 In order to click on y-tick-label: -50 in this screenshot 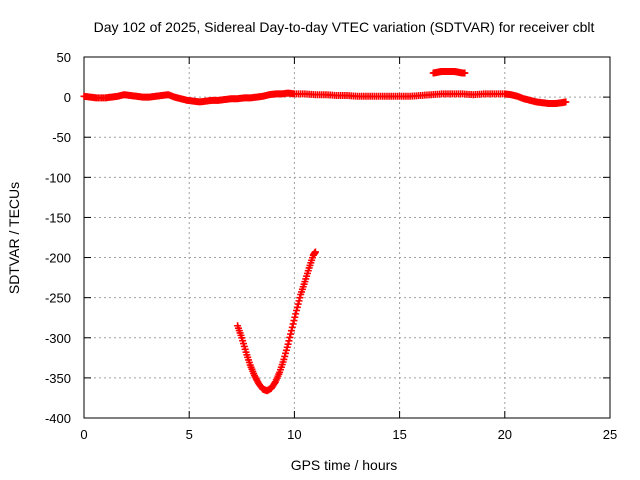, I will do `click(61, 137)`.